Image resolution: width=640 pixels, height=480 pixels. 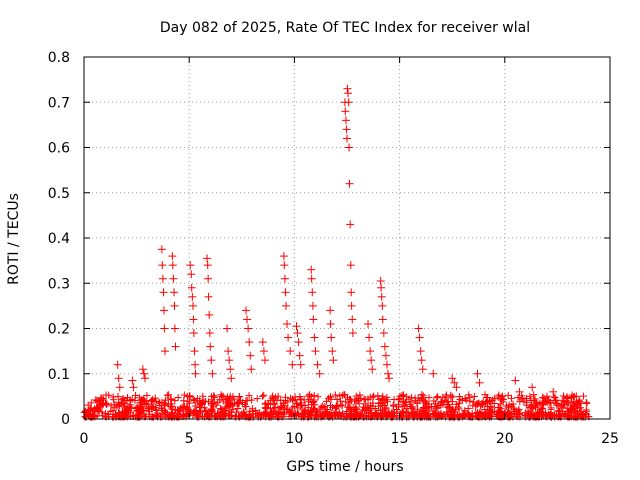 I want to click on x-axis-title: GPS time / hours, so click(x=344, y=467).